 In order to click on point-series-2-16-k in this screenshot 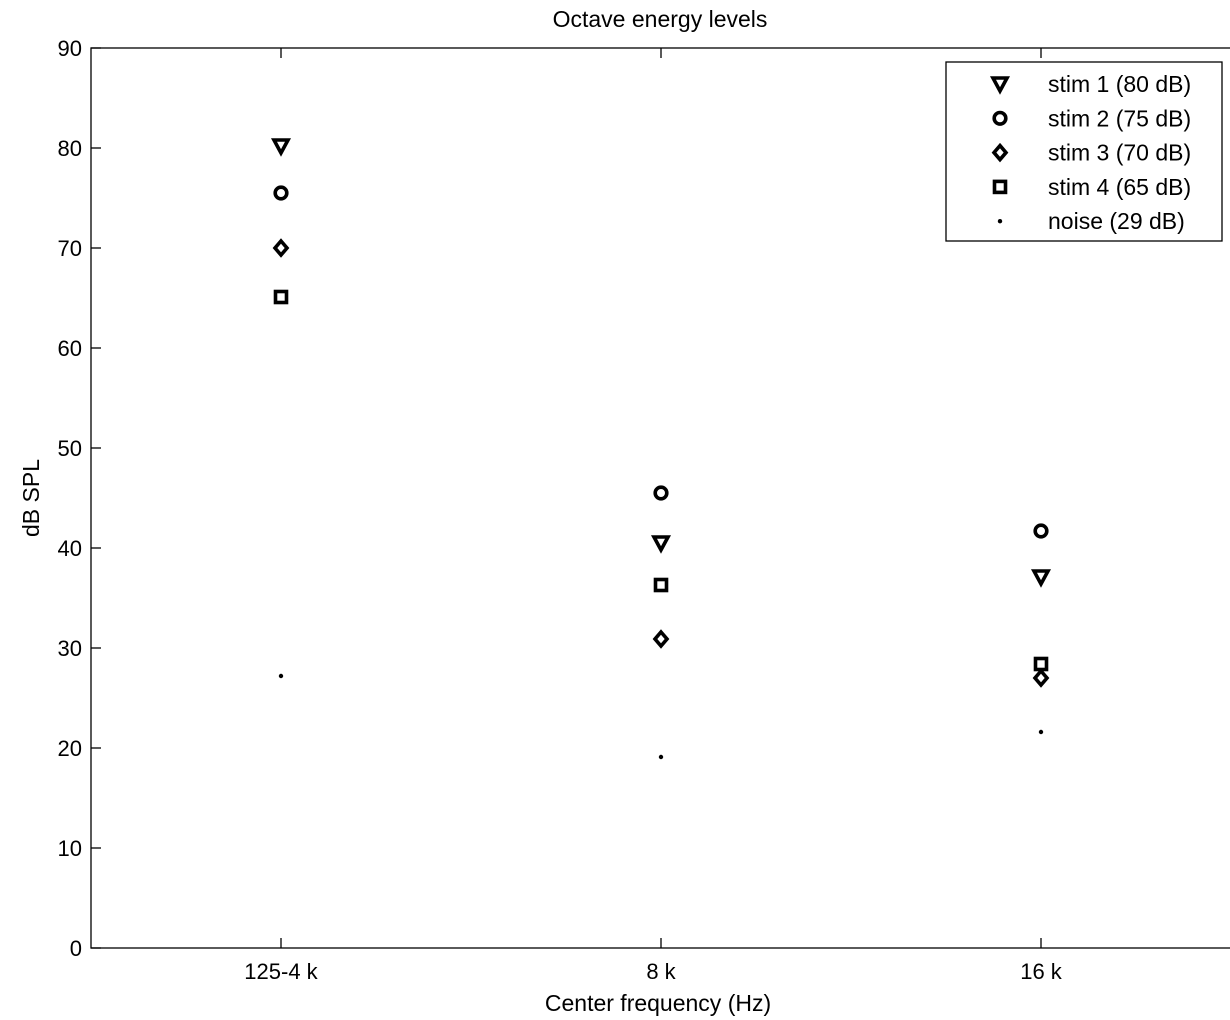, I will do `click(1041, 531)`.